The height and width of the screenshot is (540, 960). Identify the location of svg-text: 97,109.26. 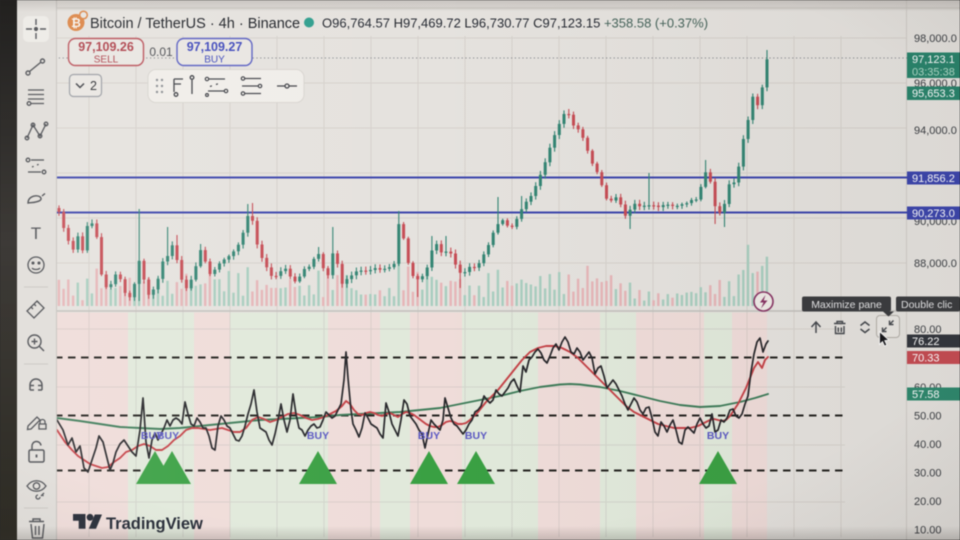
(106, 47).